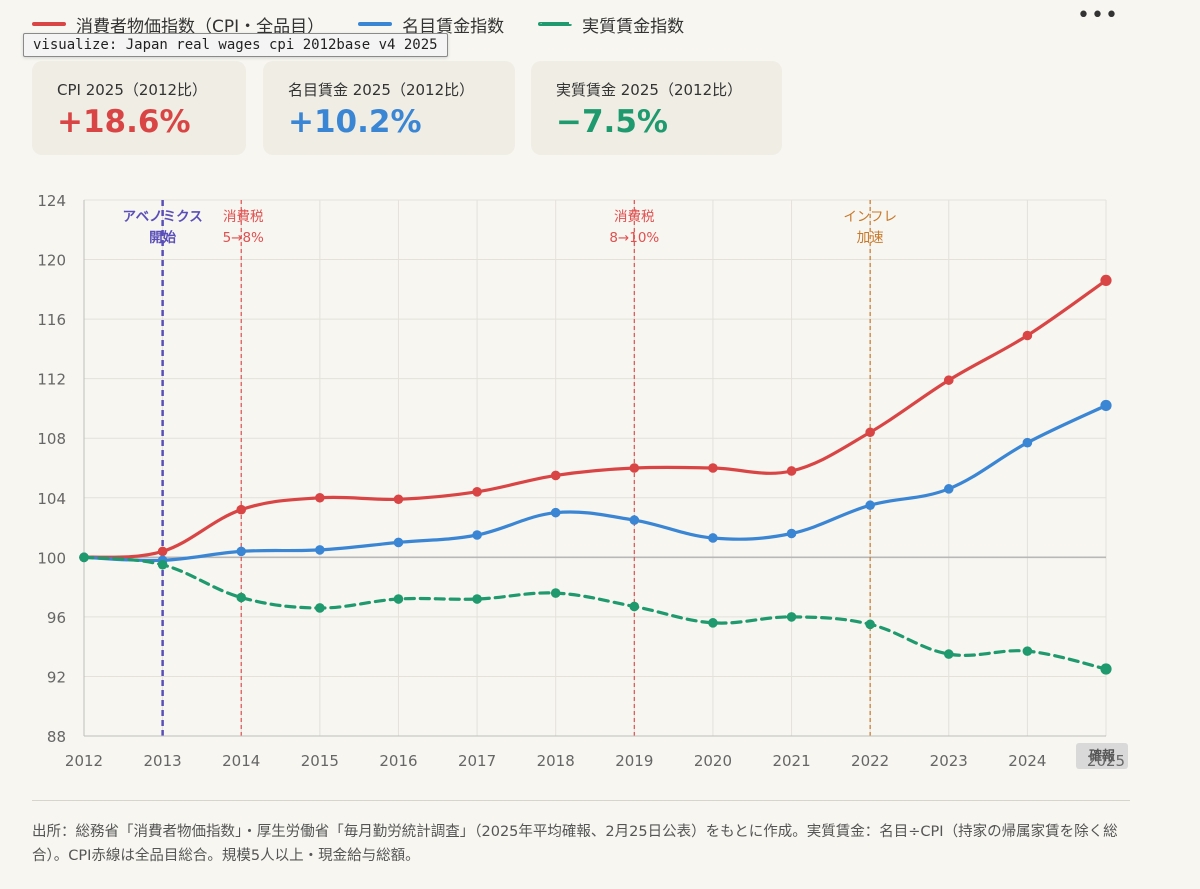 This screenshot has height=889, width=1200. I want to click on x-tick-label: 2014, so click(241, 761).